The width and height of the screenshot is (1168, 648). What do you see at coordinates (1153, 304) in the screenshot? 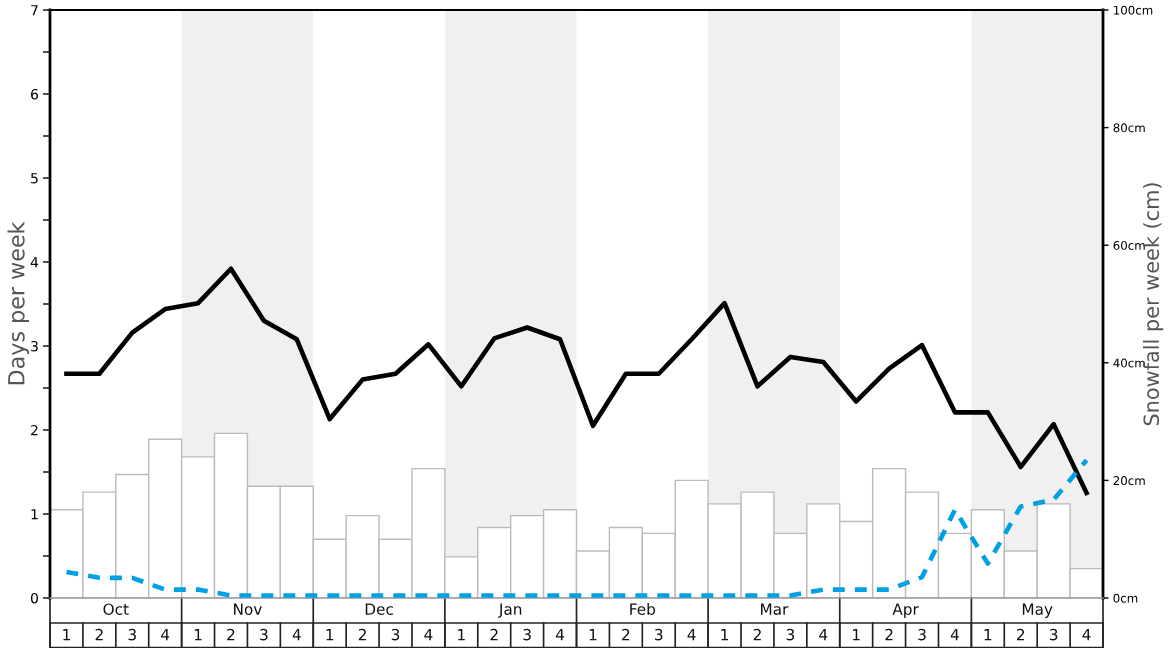
I see `y2-axis-title: Snowfall per week (cm)` at bounding box center [1153, 304].